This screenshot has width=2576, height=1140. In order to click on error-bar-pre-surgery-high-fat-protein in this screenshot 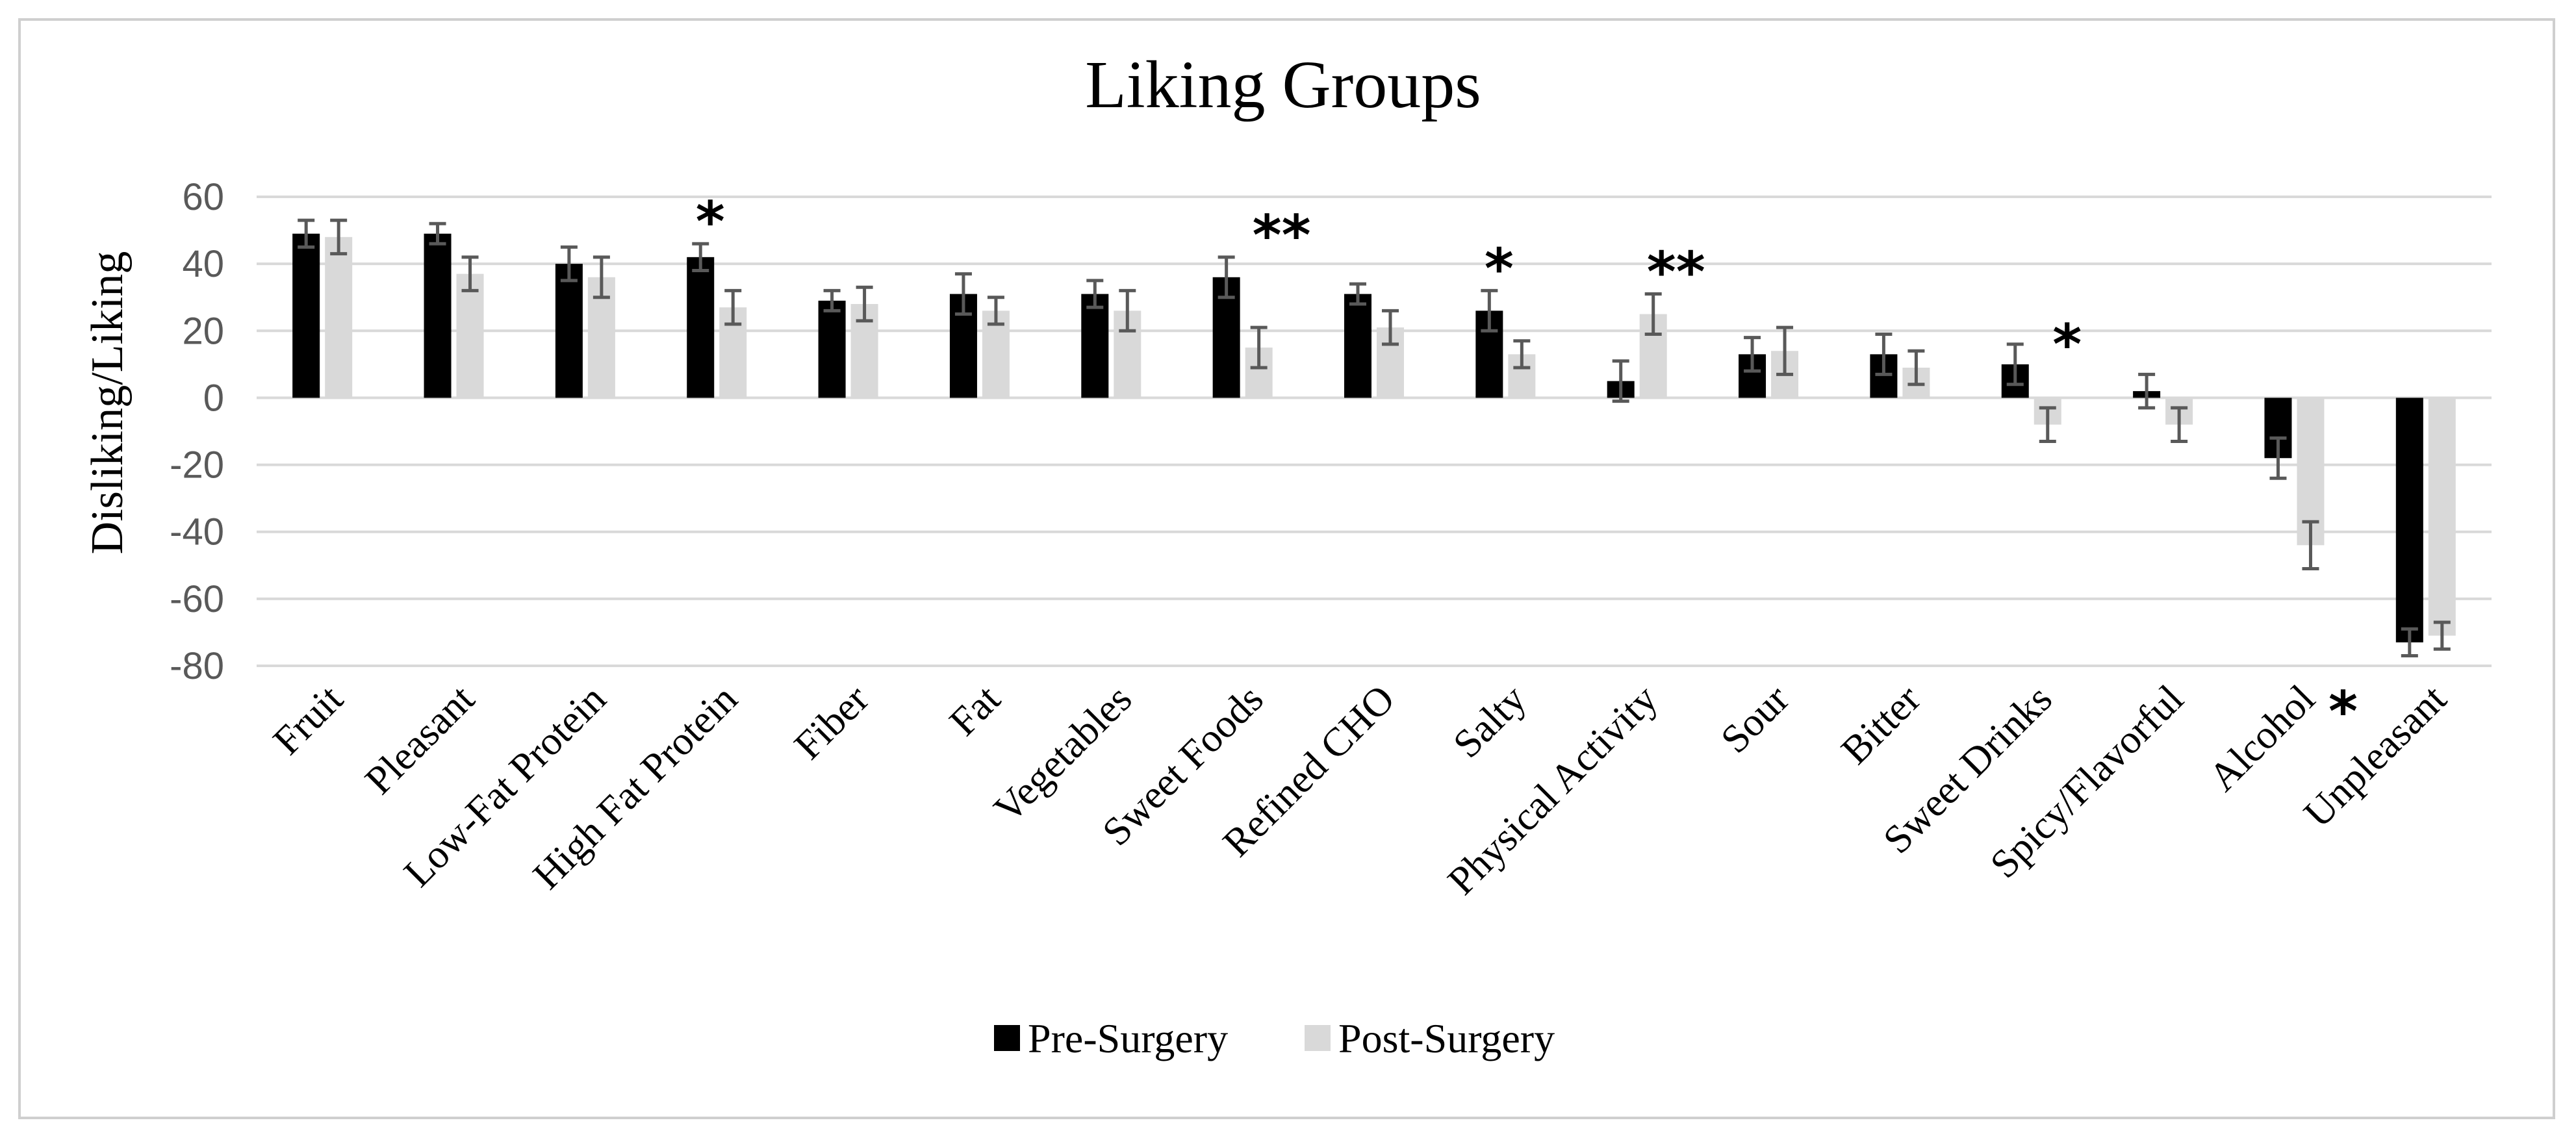, I will do `click(700, 257)`.